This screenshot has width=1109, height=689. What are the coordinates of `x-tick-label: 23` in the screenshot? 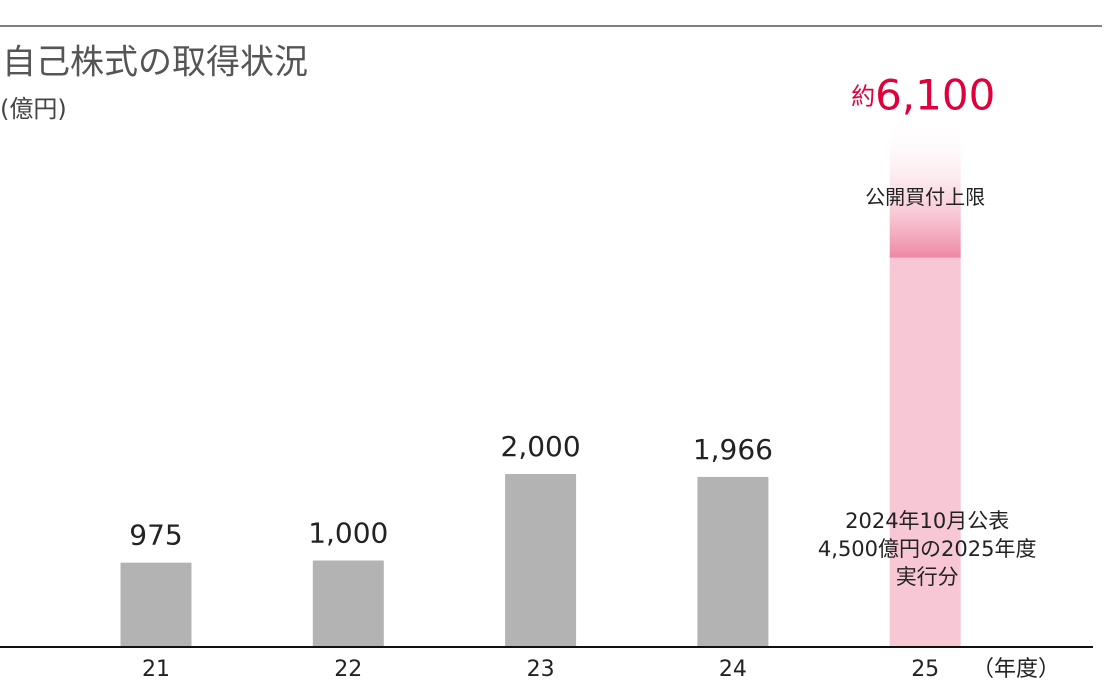 It's located at (541, 669).